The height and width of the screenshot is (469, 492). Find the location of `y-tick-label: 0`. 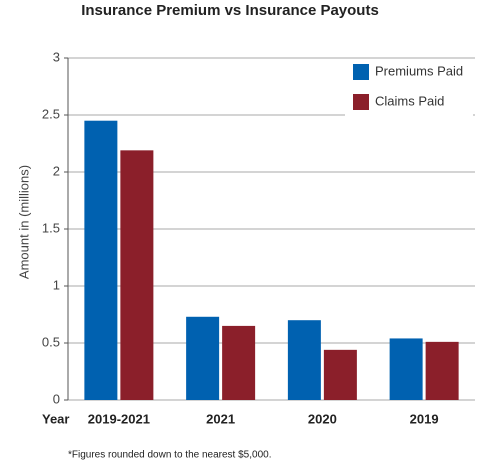

y-tick-label: 0 is located at coordinates (56, 398).